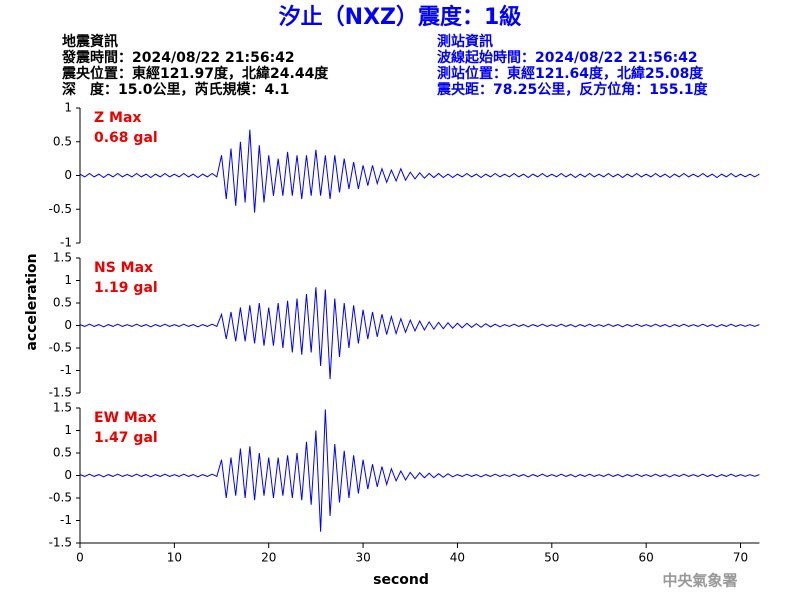  I want to click on info-text: 測站資訊, so click(465, 41).